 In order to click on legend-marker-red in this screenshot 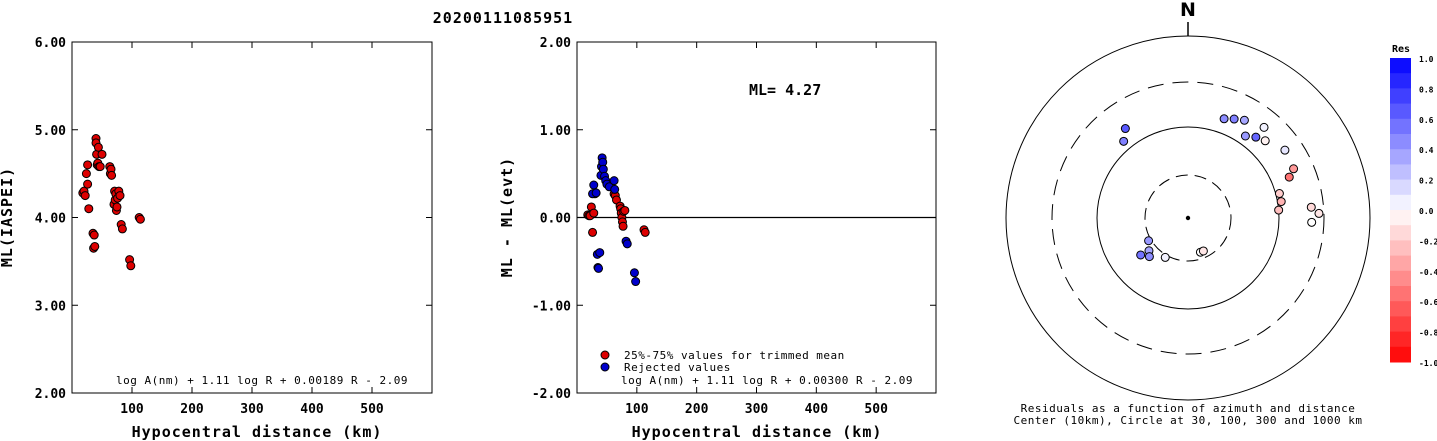, I will do `click(605, 355)`.